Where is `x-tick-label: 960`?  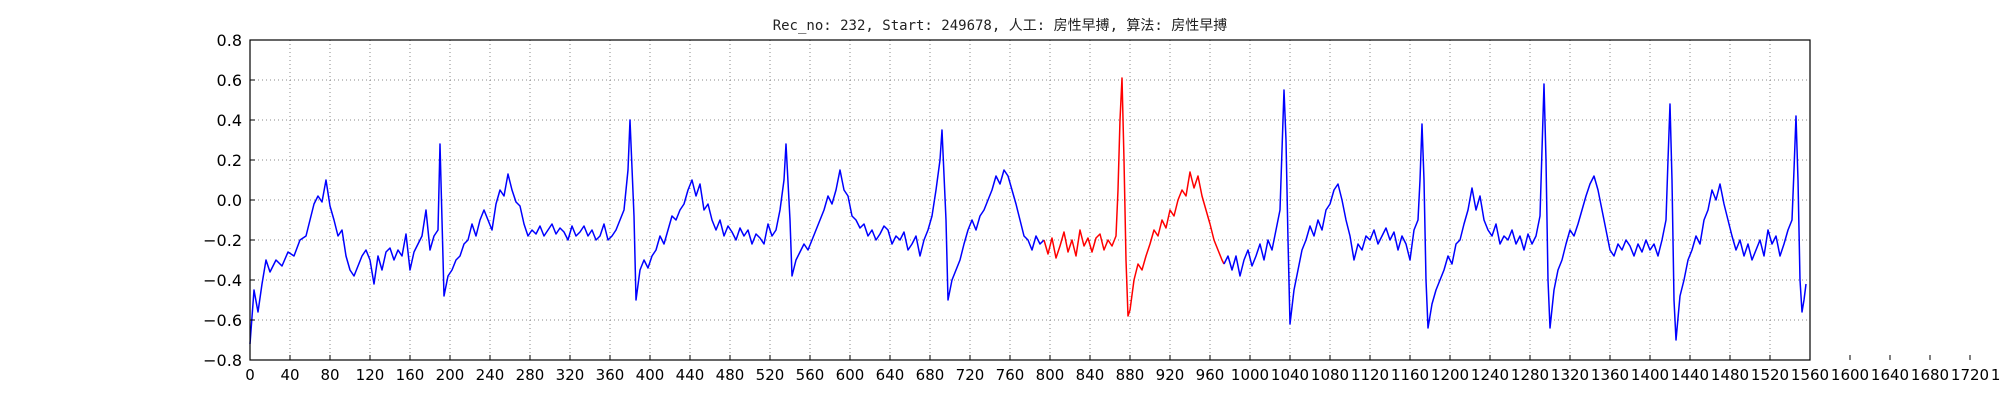 x-tick-label: 960 is located at coordinates (1210, 375).